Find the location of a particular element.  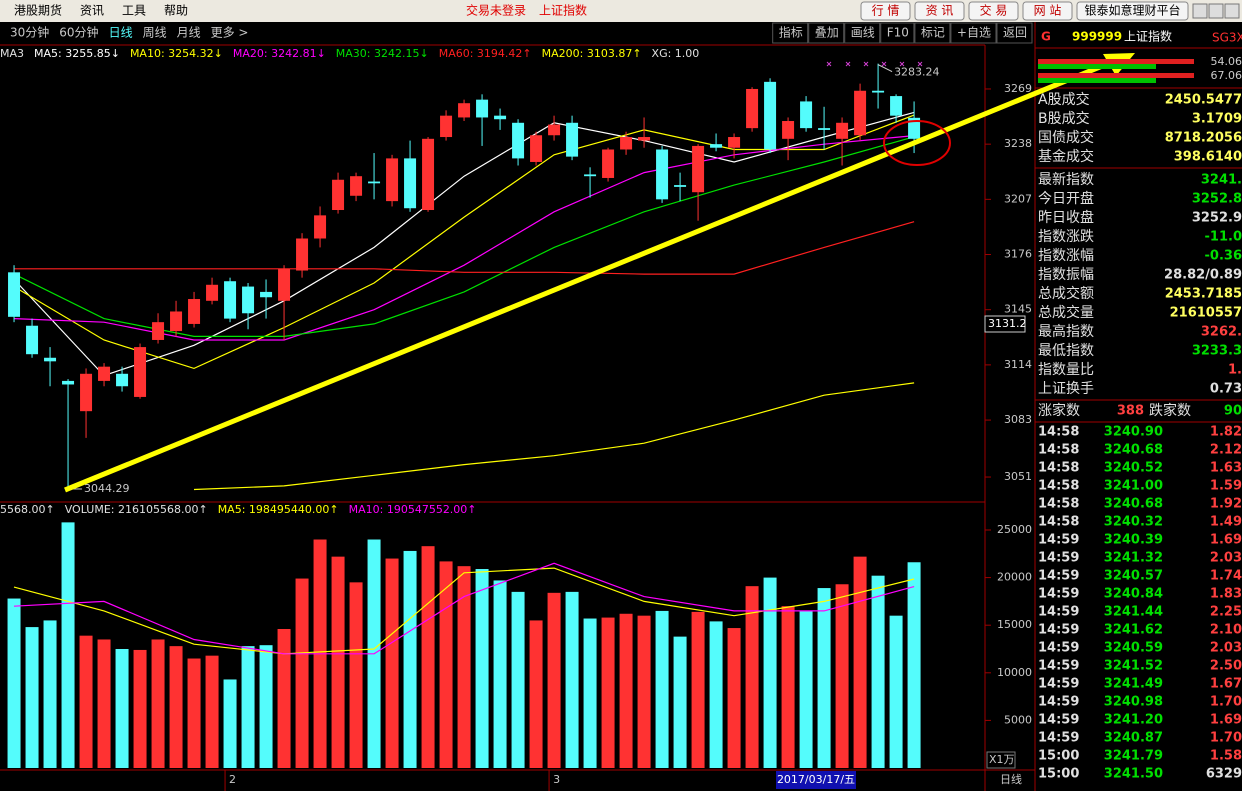

period-tab: 日线 is located at coordinates (121, 33).